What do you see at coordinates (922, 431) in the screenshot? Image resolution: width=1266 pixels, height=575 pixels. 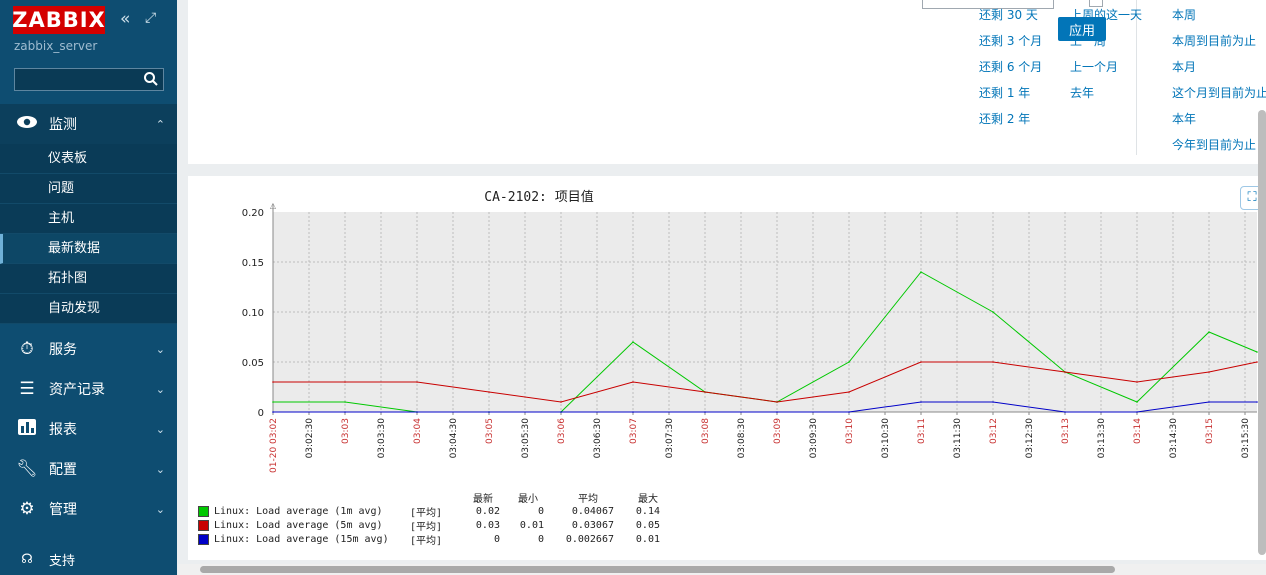 I see `x-tick-label: 03:11` at bounding box center [922, 431].